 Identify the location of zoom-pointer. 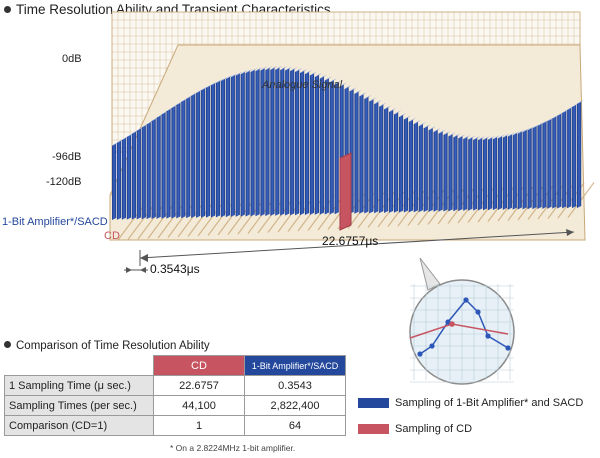
(430, 274).